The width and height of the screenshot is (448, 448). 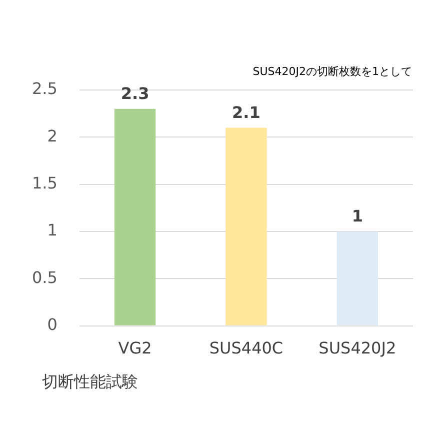 What do you see at coordinates (45, 182) in the screenshot?
I see `y-tick-label: 1.5` at bounding box center [45, 182].